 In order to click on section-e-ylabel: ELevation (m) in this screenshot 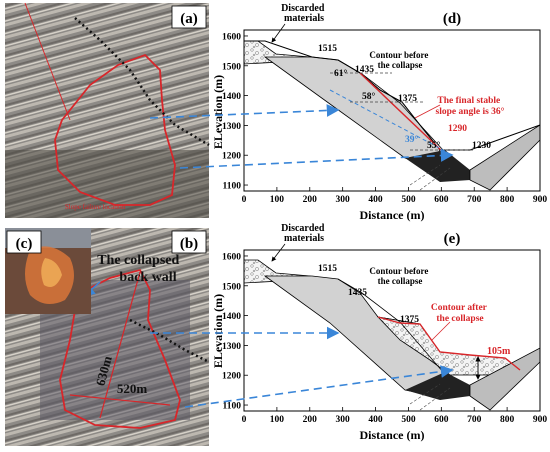, I will do `click(218, 331)`.